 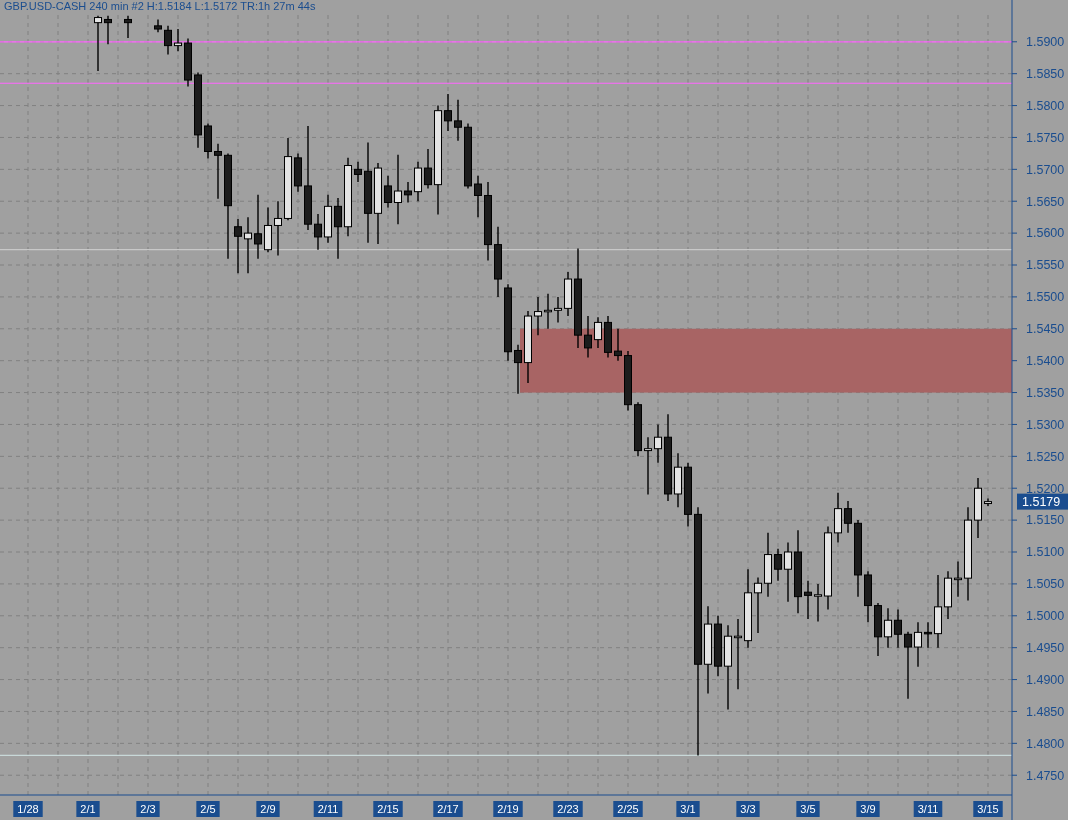 I want to click on y-tick-label: 1.5300, so click(x=1045, y=424).